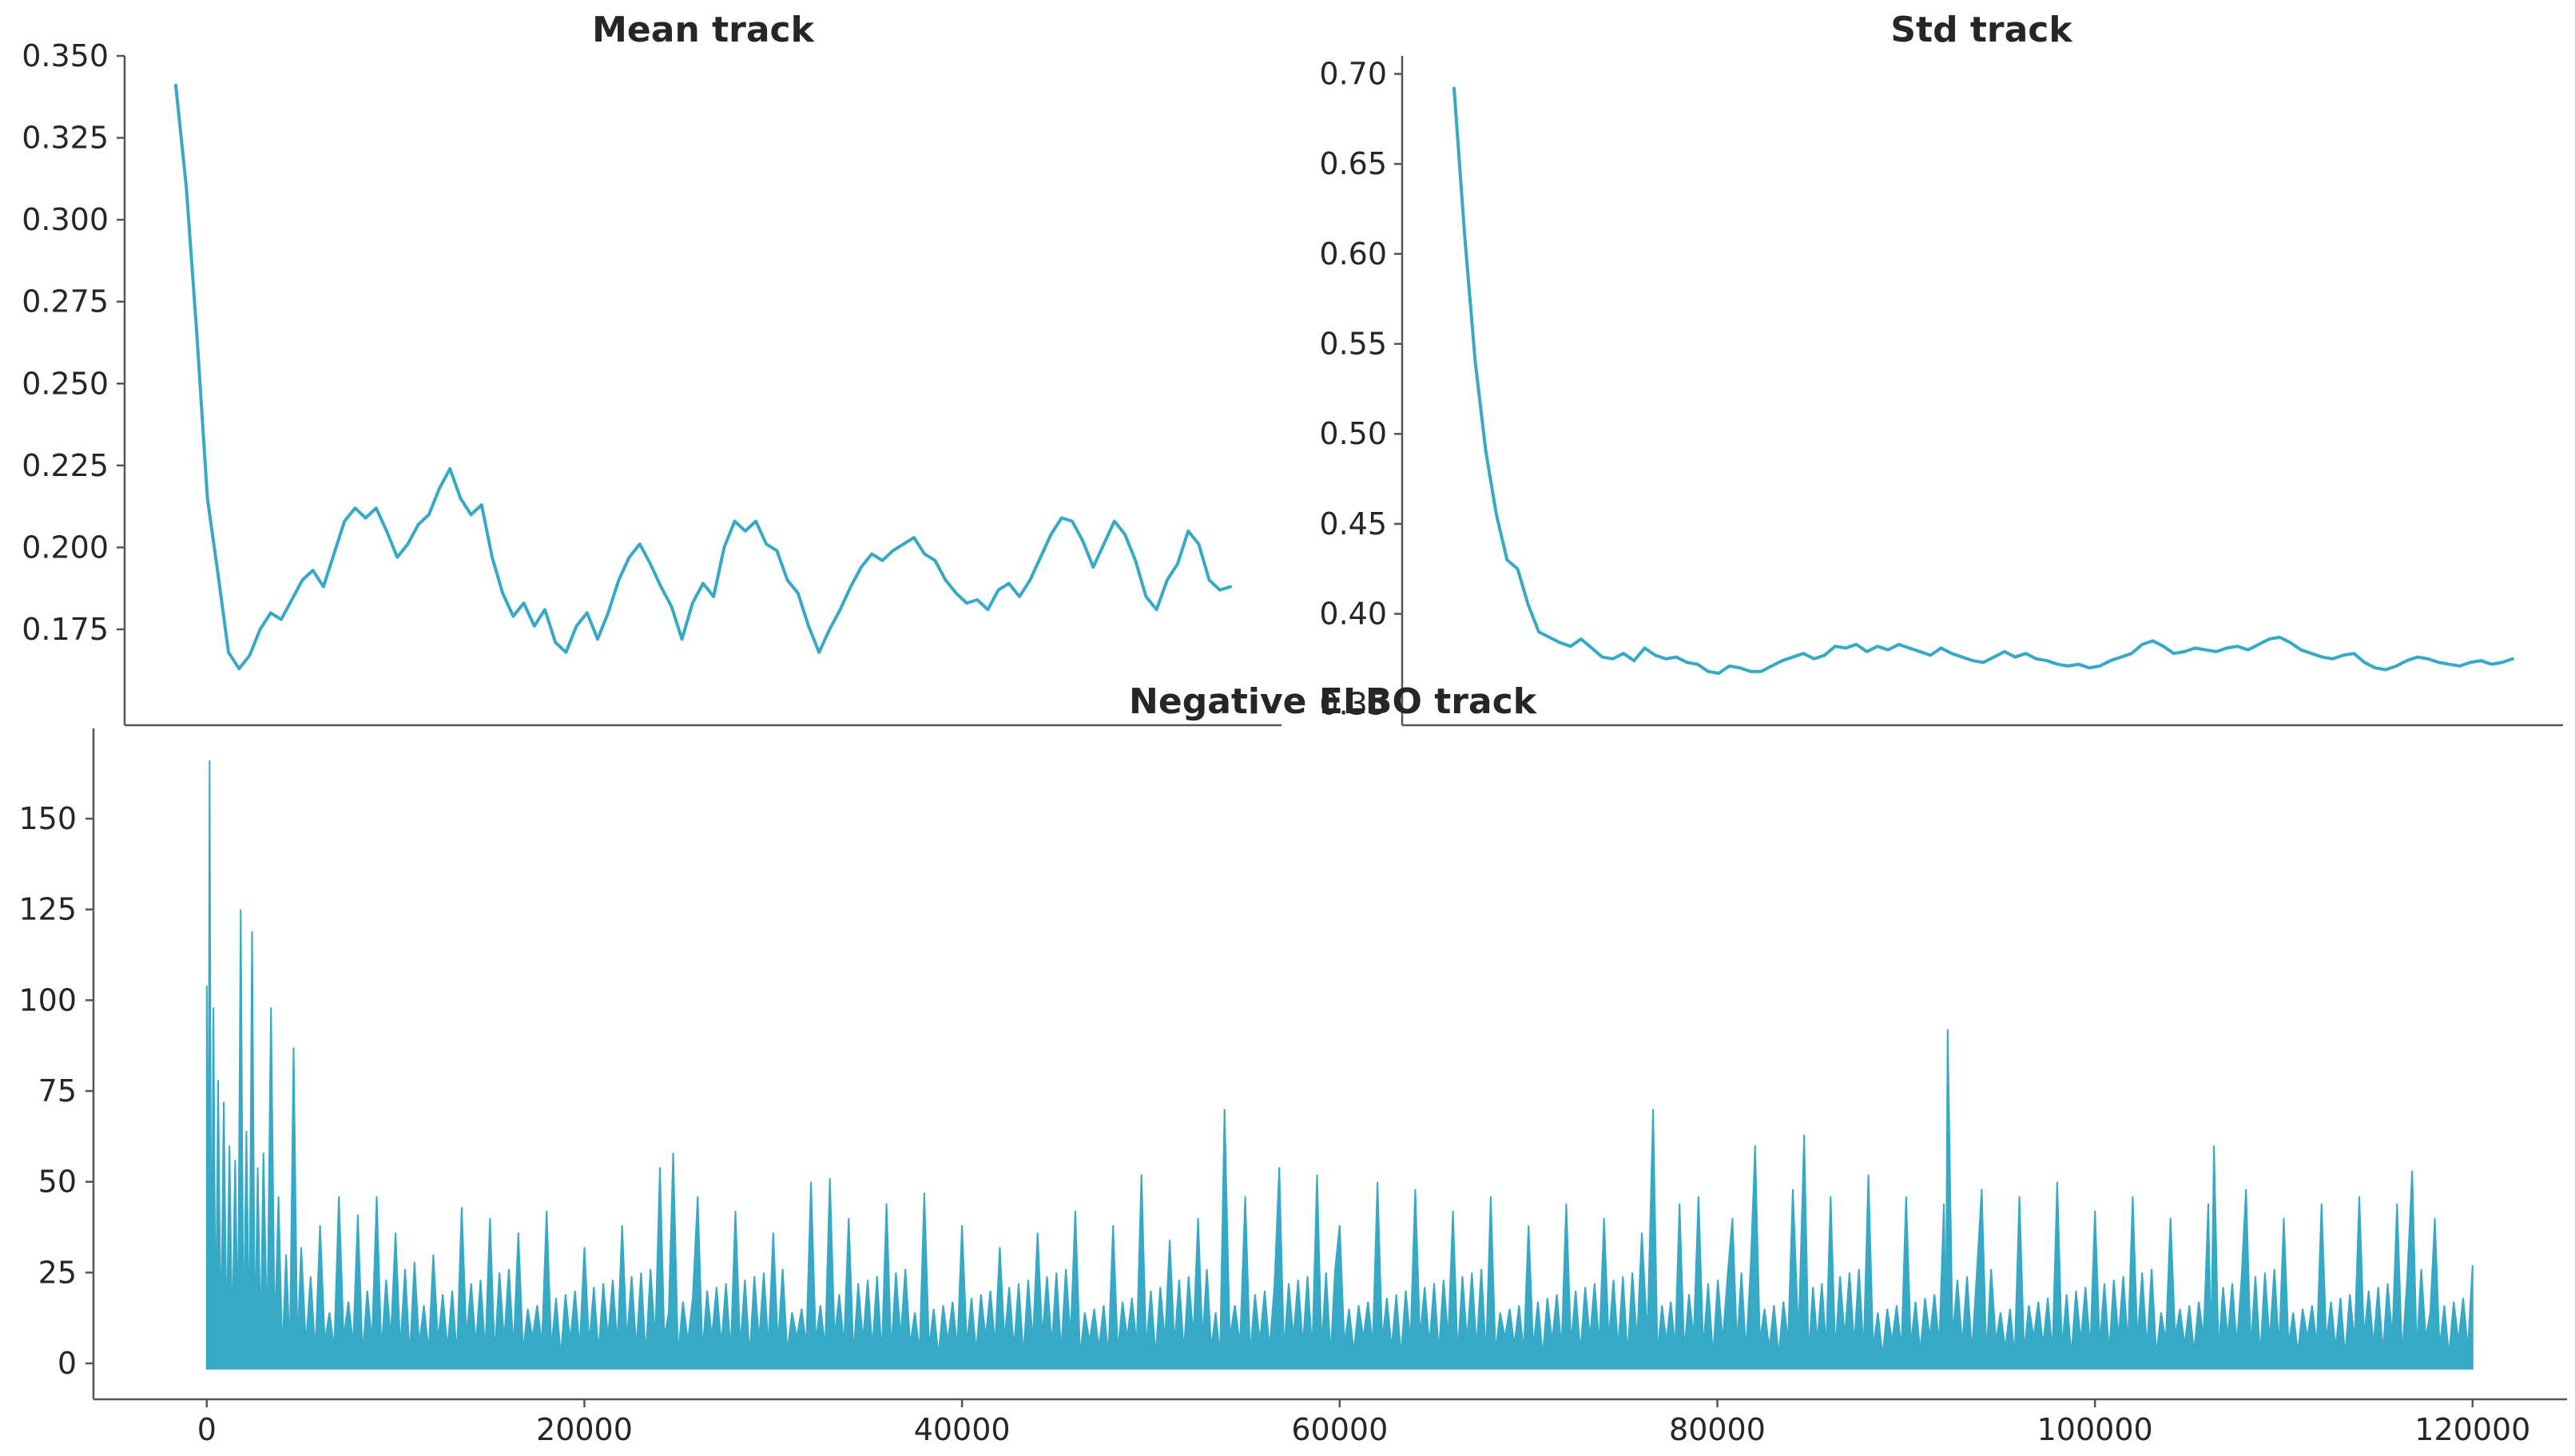  Describe the element at coordinates (2095, 1429) in the screenshot. I see `elbo-x-tick-label: 100000` at that location.